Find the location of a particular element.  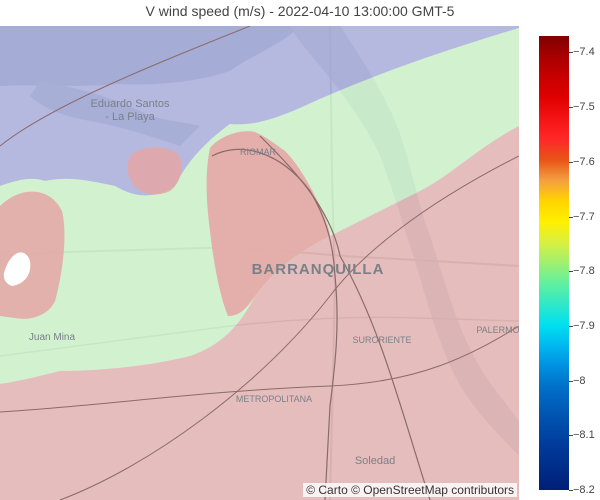

place-label-riomar: RIOMAR is located at coordinates (258, 152).